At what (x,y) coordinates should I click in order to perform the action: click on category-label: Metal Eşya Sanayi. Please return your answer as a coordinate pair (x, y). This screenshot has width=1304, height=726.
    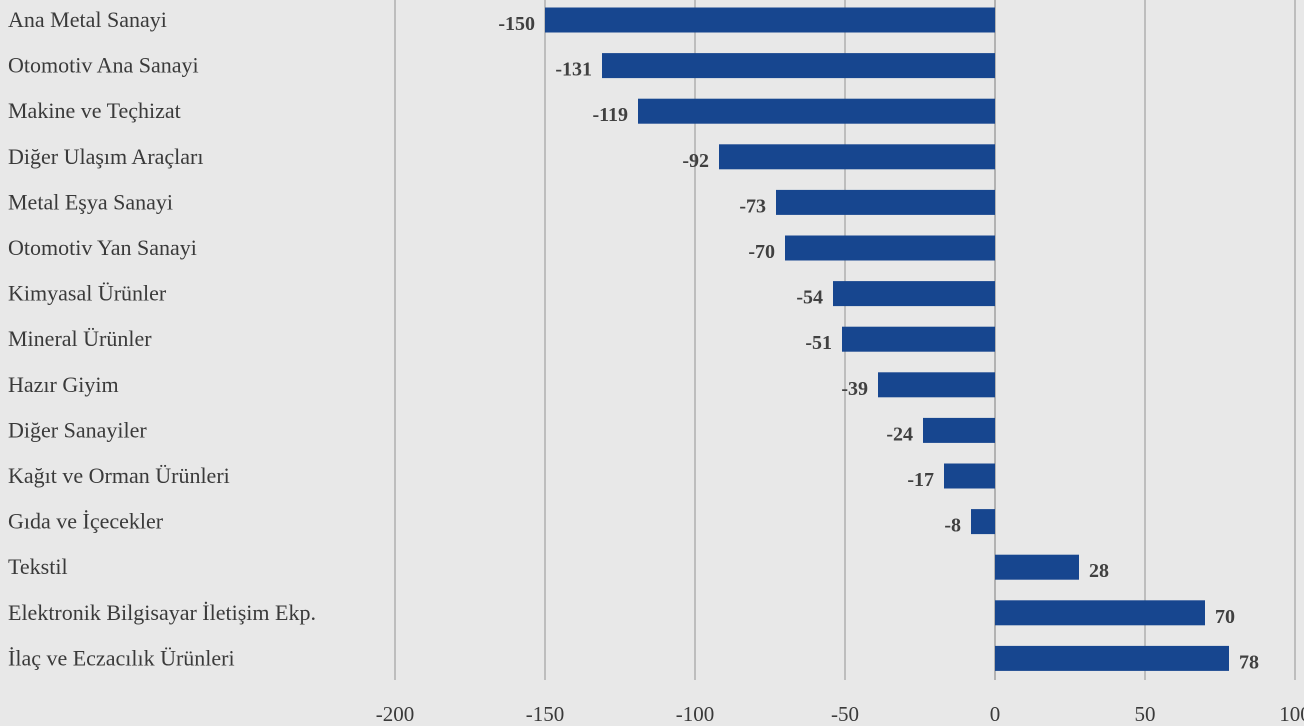
    Looking at the image, I should click on (90, 201).